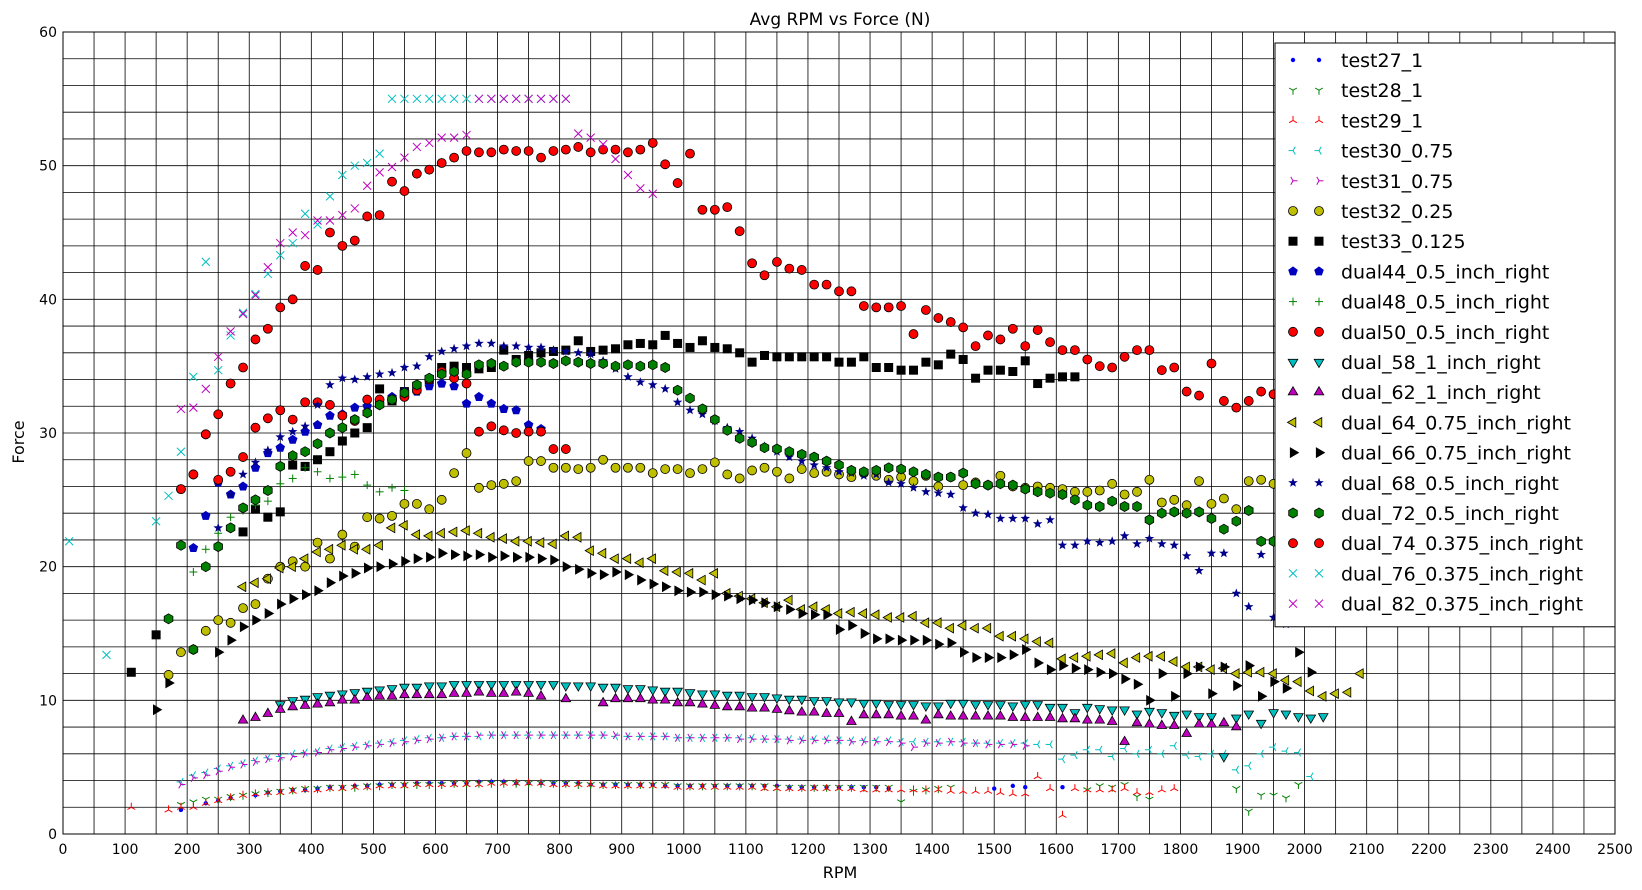  What do you see at coordinates (1403, 242) in the screenshot?
I see `legend-label: test33_0.125` at bounding box center [1403, 242].